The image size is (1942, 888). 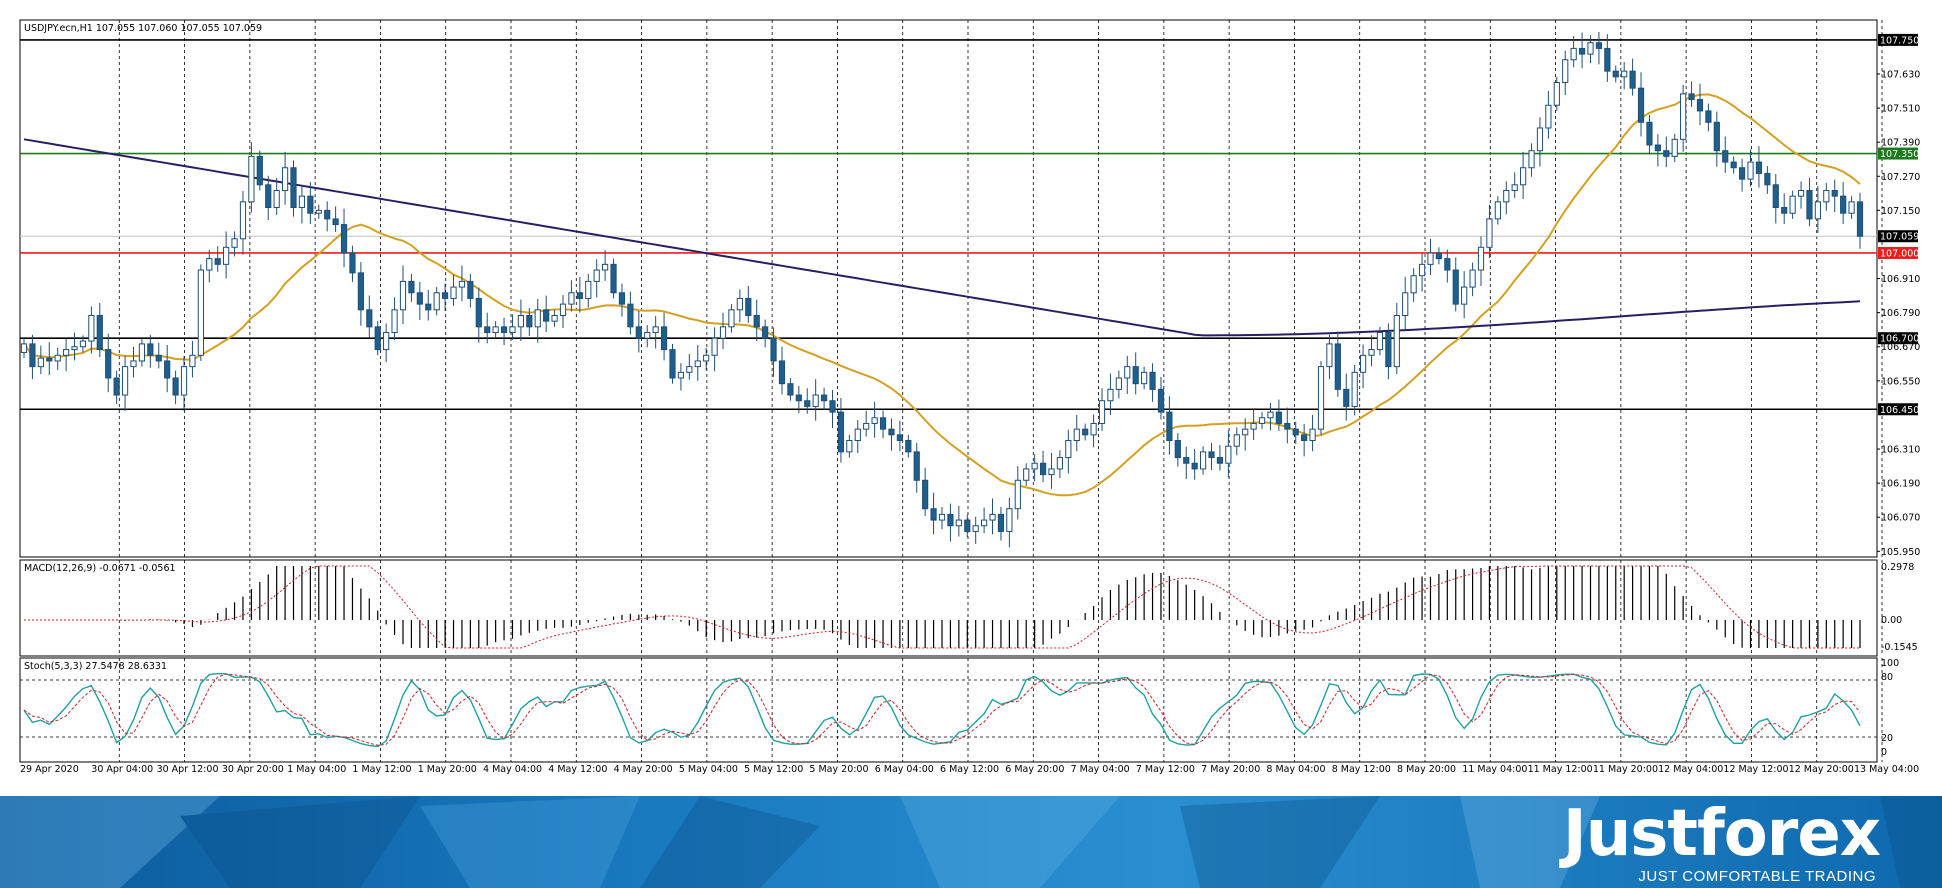 I want to click on time-axis-label: 12 May 20:00, so click(x=1821, y=769).